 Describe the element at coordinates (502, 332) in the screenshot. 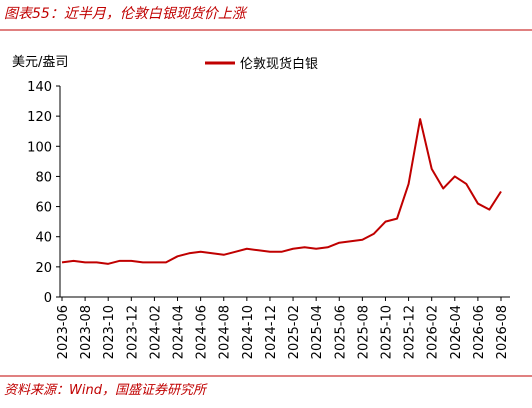

I see `x-tick-label: 2026-08` at that location.